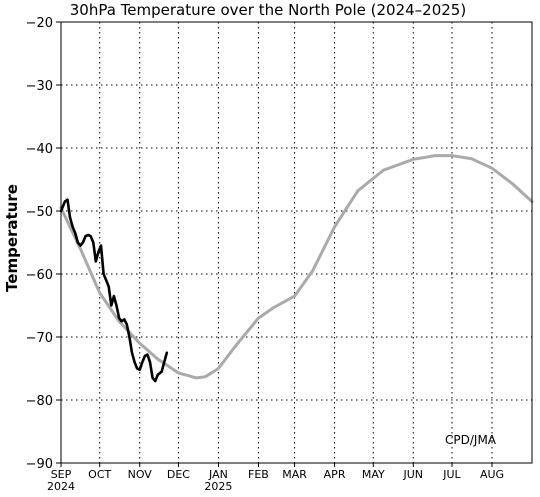 This screenshot has width=540, height=497. Describe the element at coordinates (294, 474) in the screenshot. I see `x-tick-label: MAR` at that location.